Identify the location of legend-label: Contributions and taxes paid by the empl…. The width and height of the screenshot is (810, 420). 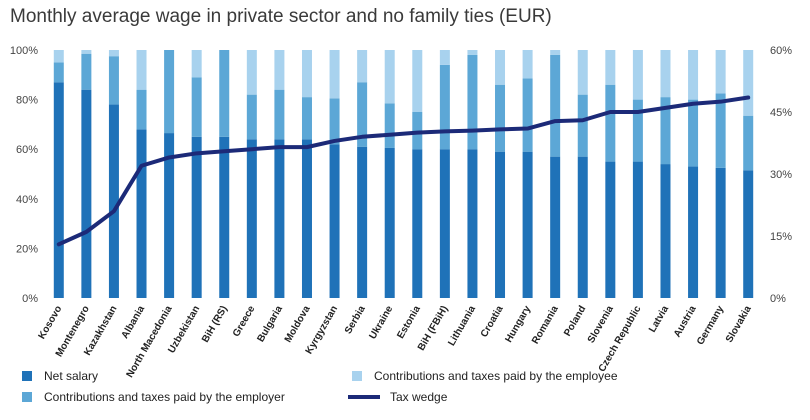
(496, 376).